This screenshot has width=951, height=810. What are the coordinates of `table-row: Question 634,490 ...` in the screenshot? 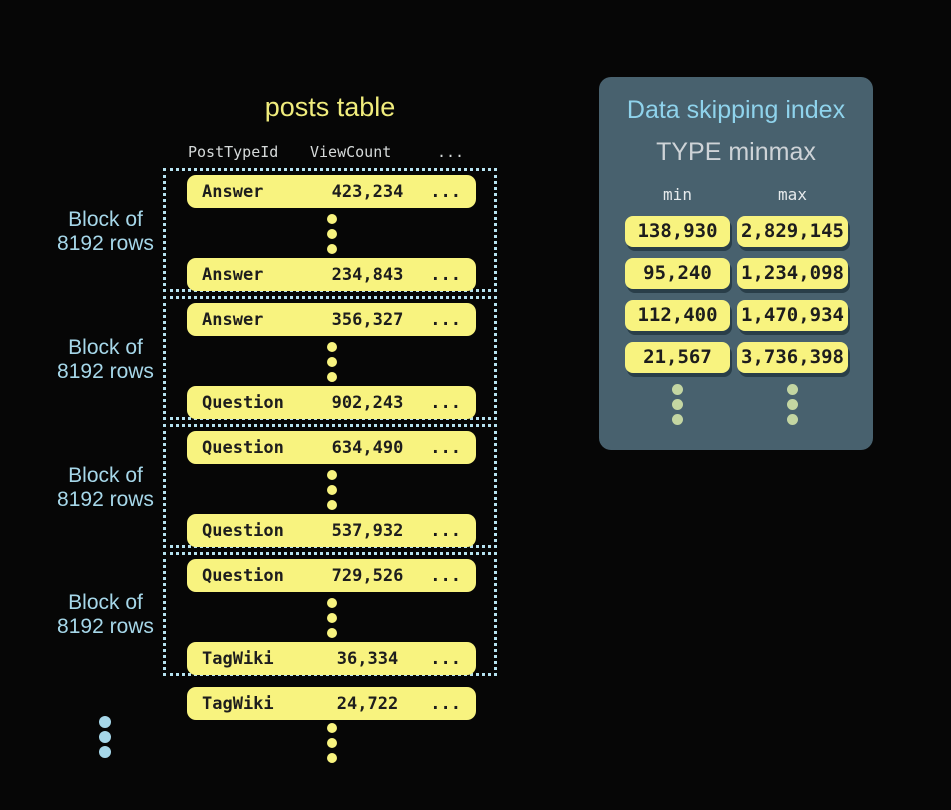 It's located at (331, 447).